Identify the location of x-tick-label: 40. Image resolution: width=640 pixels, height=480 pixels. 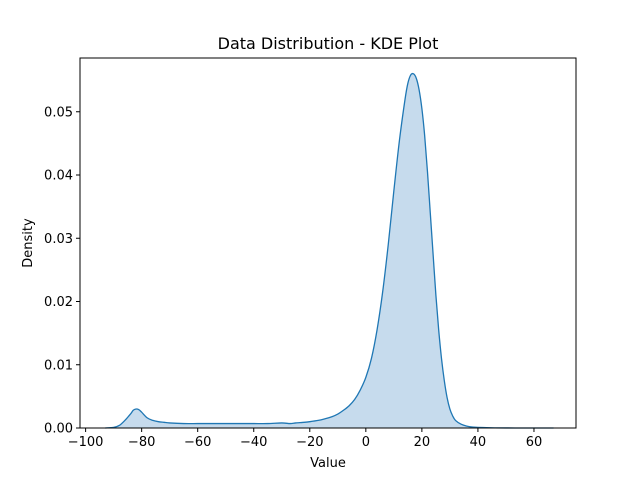
(478, 442).